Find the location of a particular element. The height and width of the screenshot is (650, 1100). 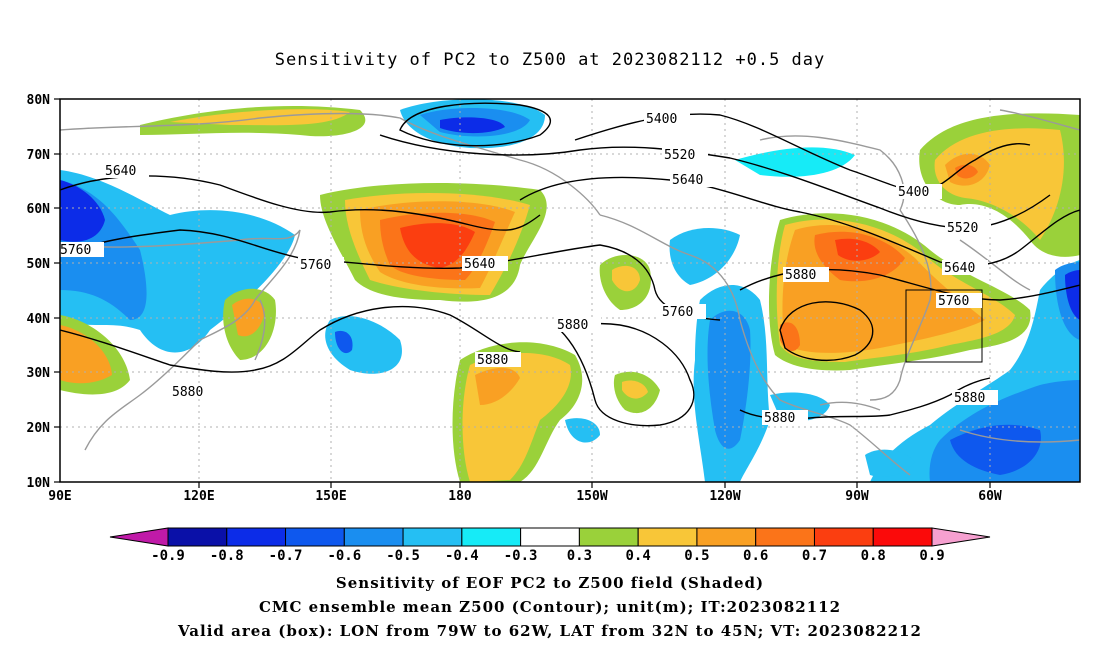

neg-region-caribbean is located at coordinates (890, 463).